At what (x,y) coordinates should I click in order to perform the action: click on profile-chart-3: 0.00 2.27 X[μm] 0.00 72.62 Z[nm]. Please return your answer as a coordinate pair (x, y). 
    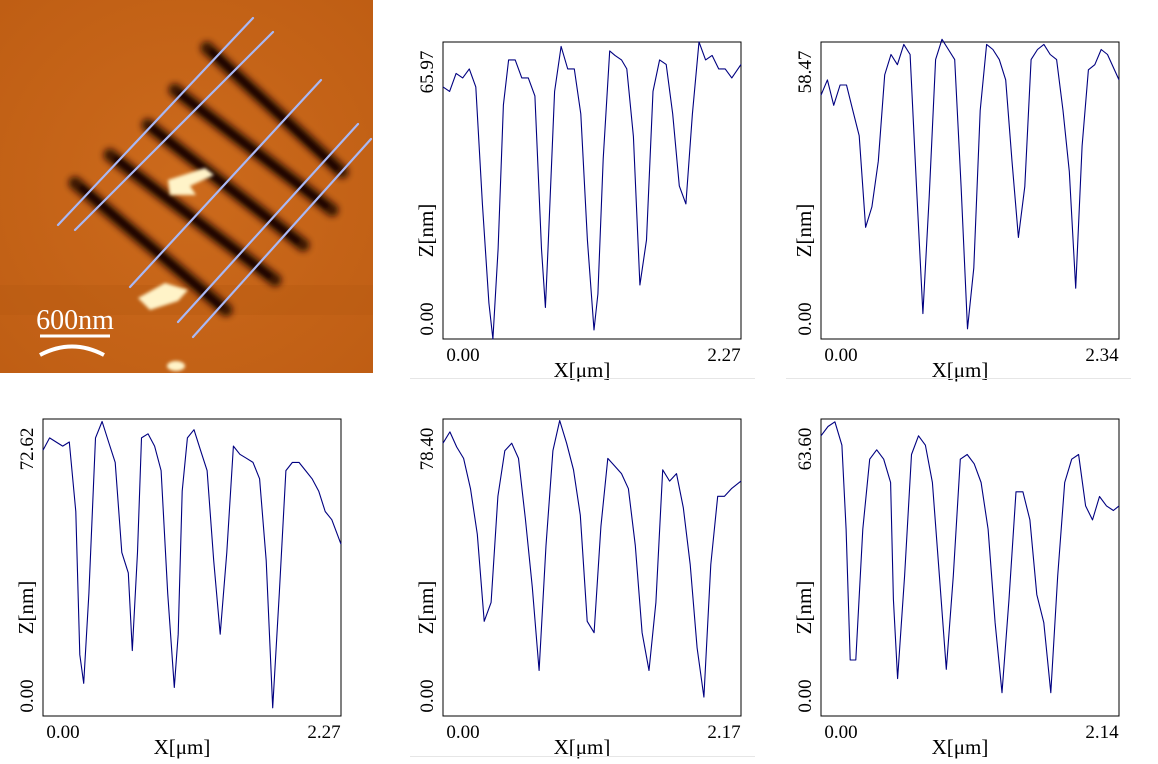
    Looking at the image, I should click on (177, 585).